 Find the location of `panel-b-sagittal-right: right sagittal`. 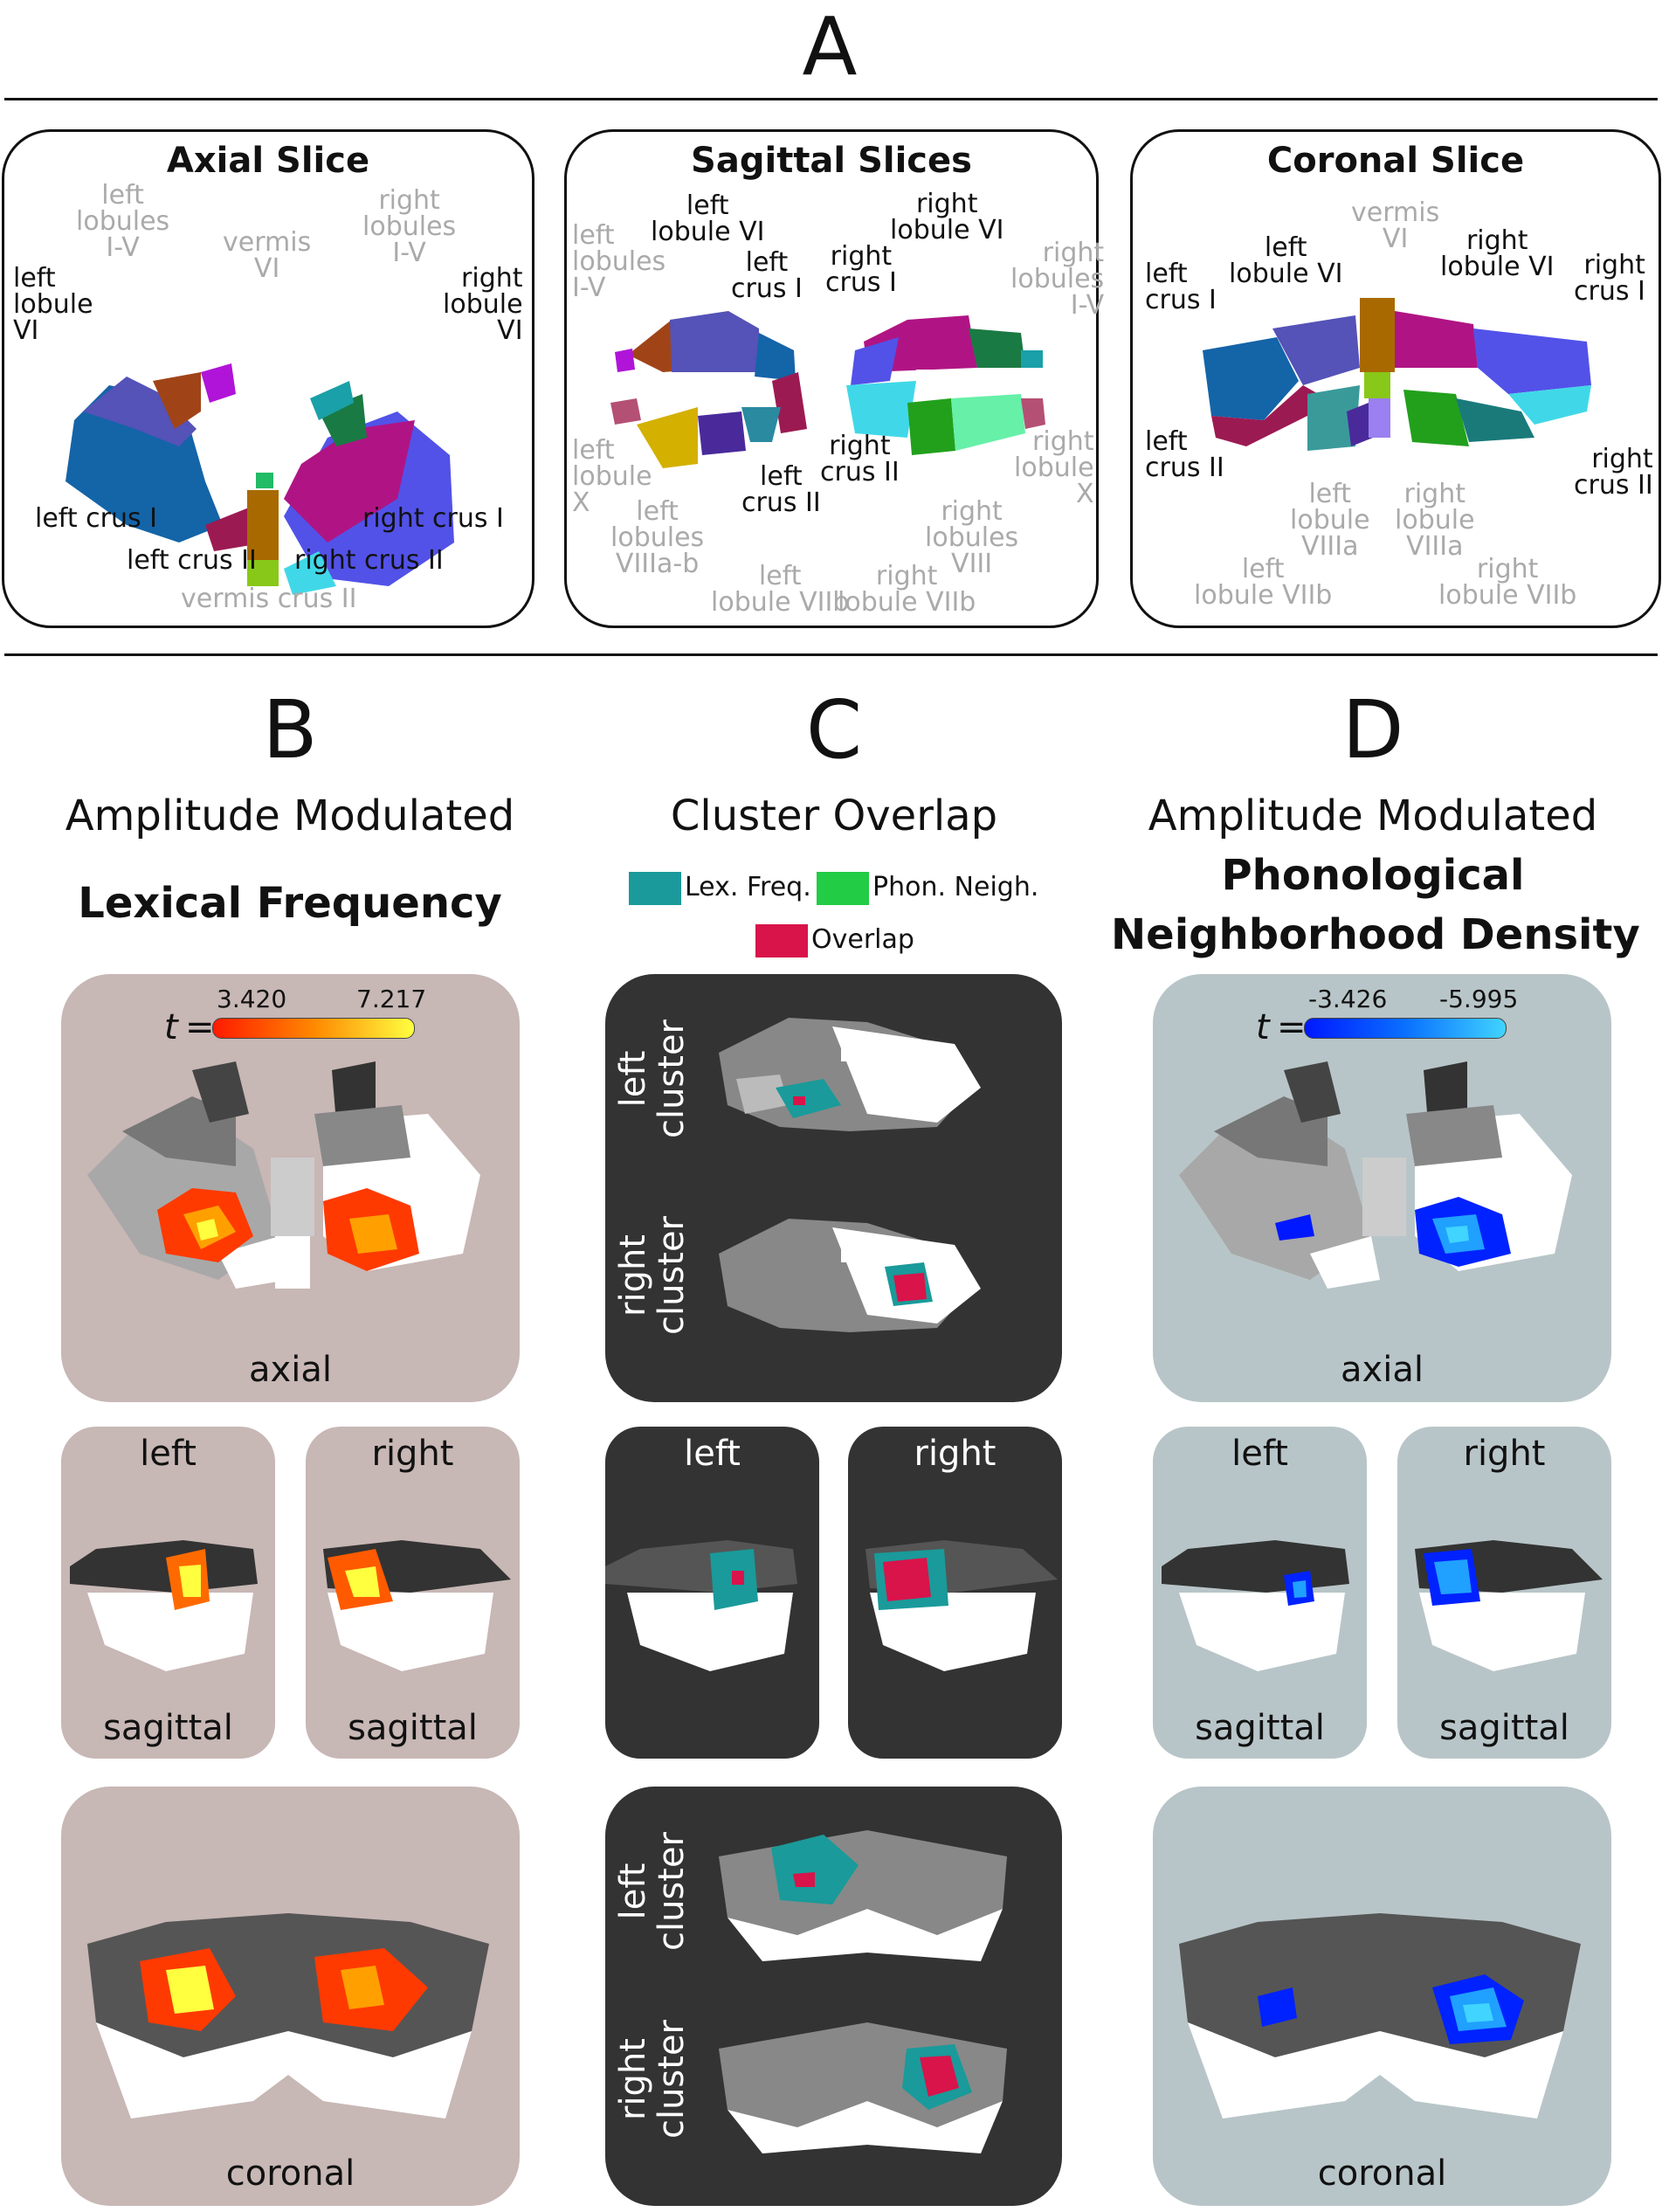

panel-b-sagittal-right: right sagittal is located at coordinates (413, 1593).